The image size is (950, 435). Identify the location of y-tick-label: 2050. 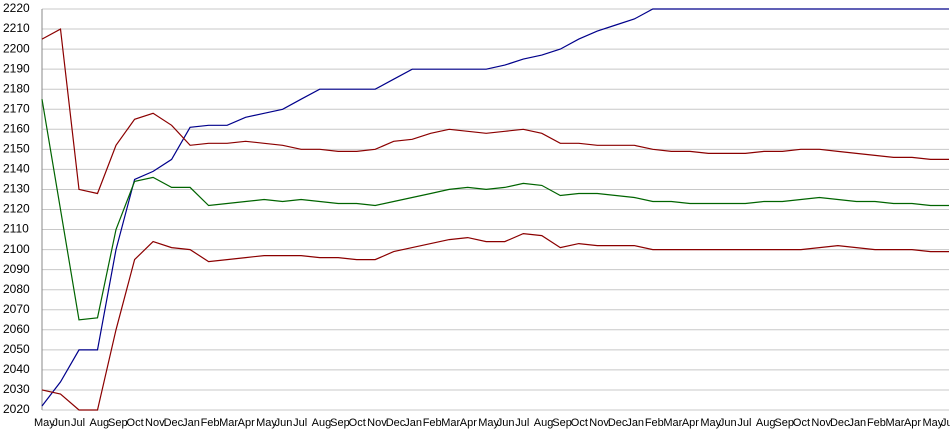
(16, 349).